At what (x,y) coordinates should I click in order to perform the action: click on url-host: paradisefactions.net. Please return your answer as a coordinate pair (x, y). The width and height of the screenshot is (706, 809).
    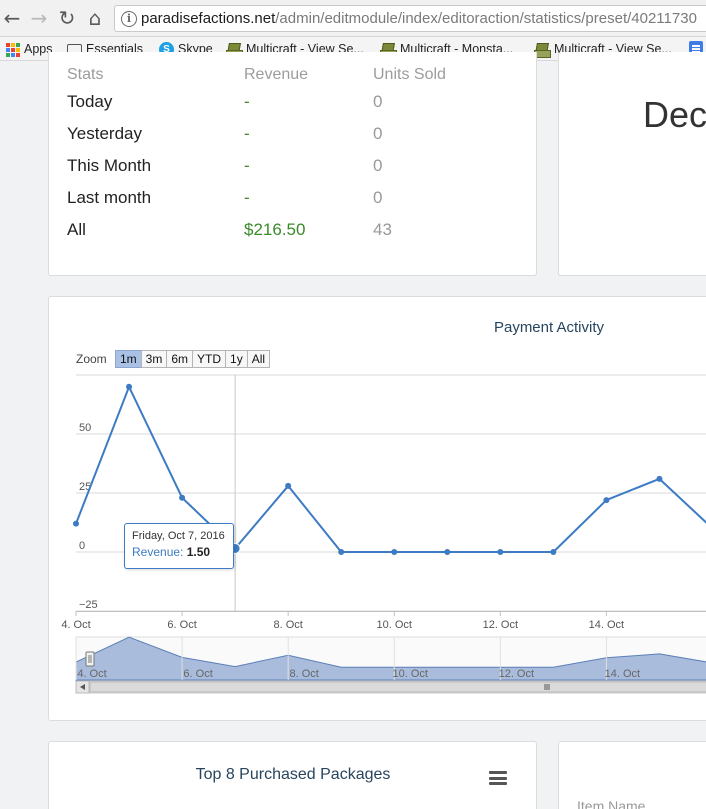
    Looking at the image, I should click on (208, 18).